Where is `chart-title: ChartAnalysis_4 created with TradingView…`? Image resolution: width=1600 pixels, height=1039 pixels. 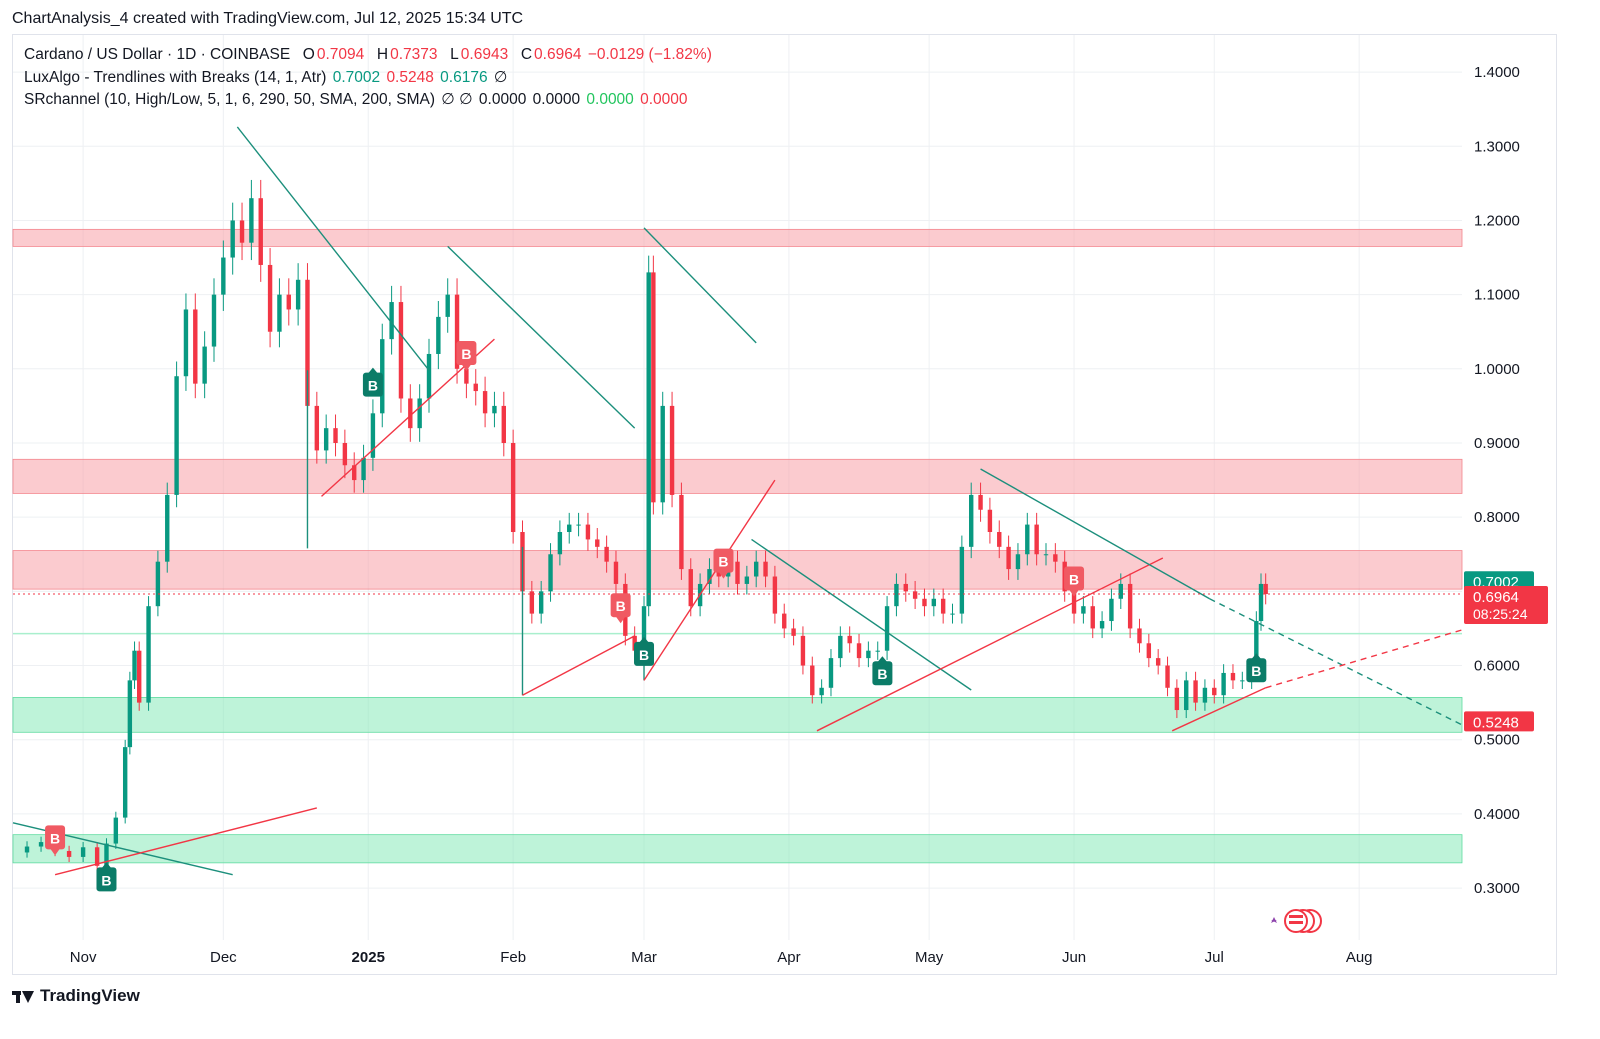 chart-title: ChartAnalysis_4 created with TradingView… is located at coordinates (268, 18).